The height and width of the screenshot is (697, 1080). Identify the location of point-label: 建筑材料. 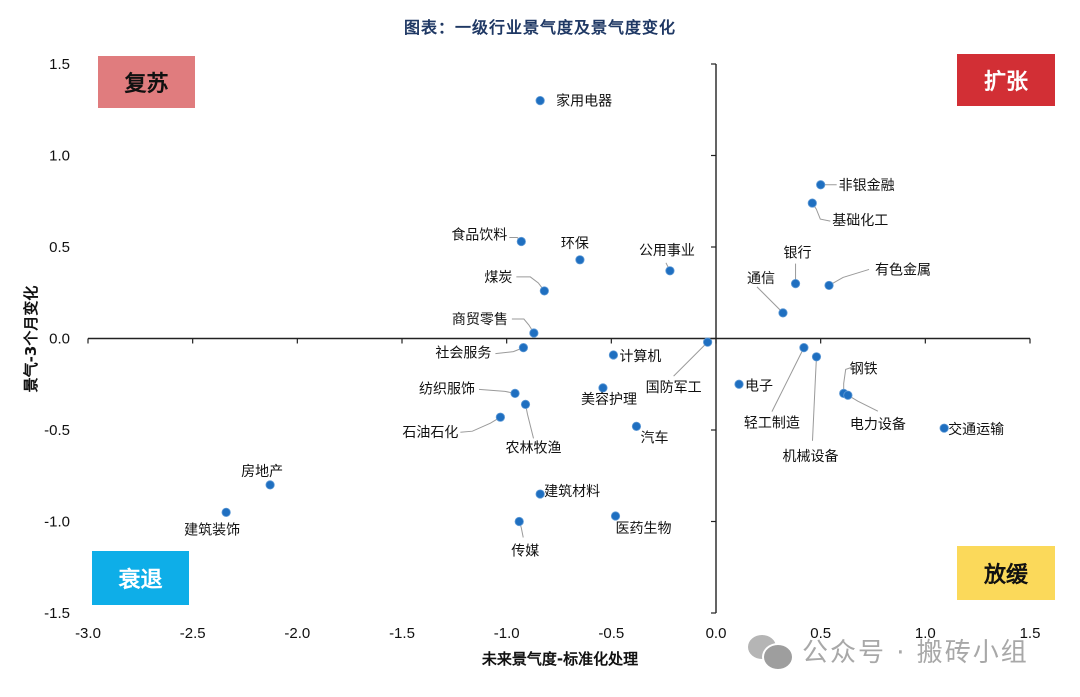
(572, 492).